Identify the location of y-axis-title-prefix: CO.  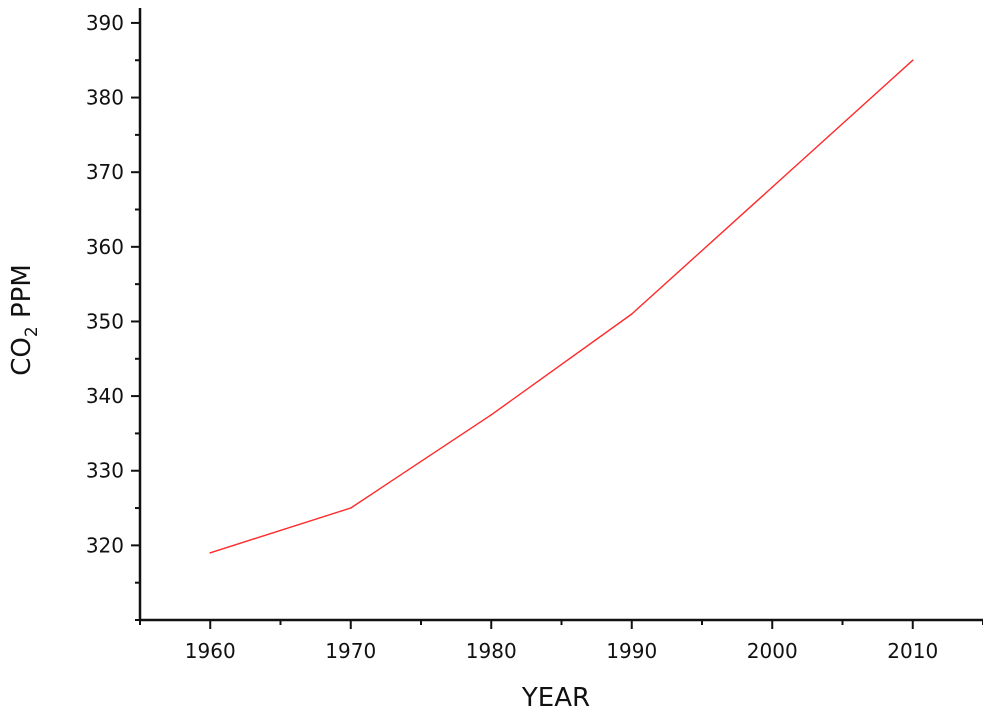
(22, 356).